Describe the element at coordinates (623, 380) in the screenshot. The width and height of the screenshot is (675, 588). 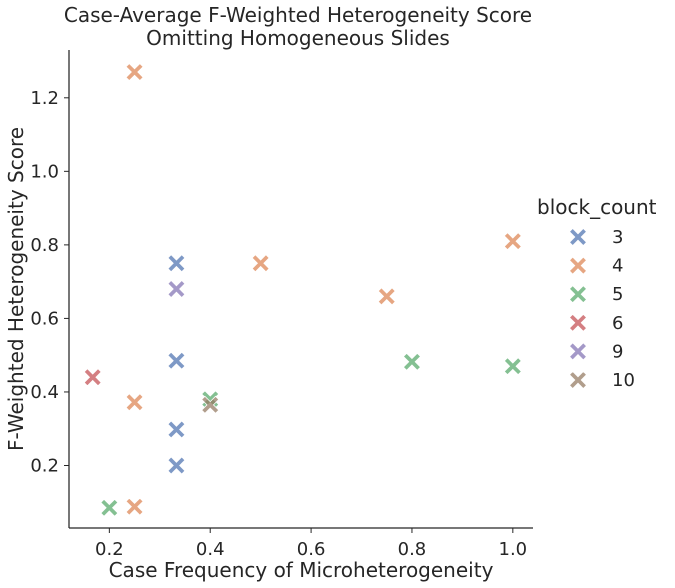
I see `legend-label-10: 10` at that location.